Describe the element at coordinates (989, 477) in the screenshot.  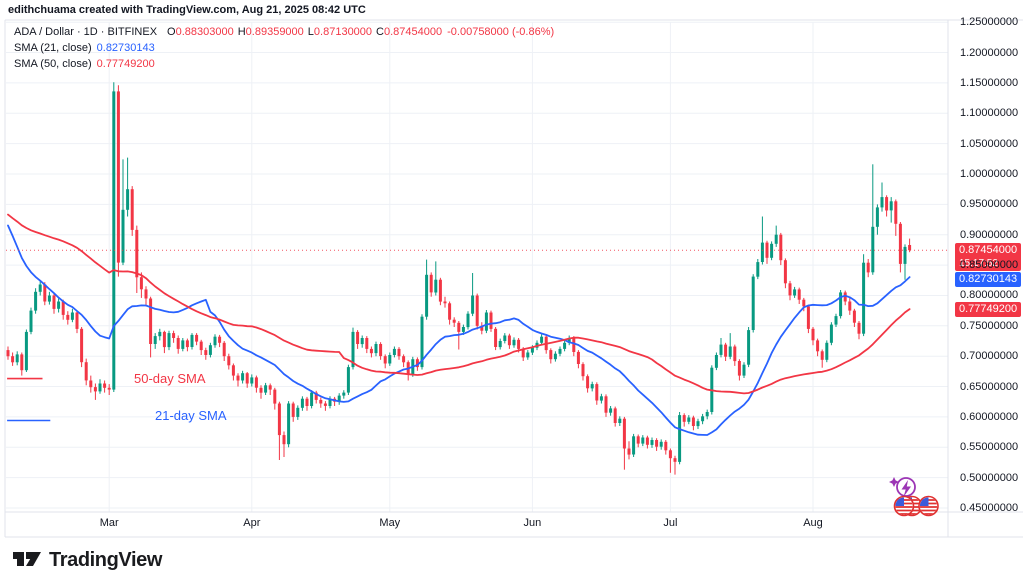
I see `price-tick-label: 0.50000000` at that location.